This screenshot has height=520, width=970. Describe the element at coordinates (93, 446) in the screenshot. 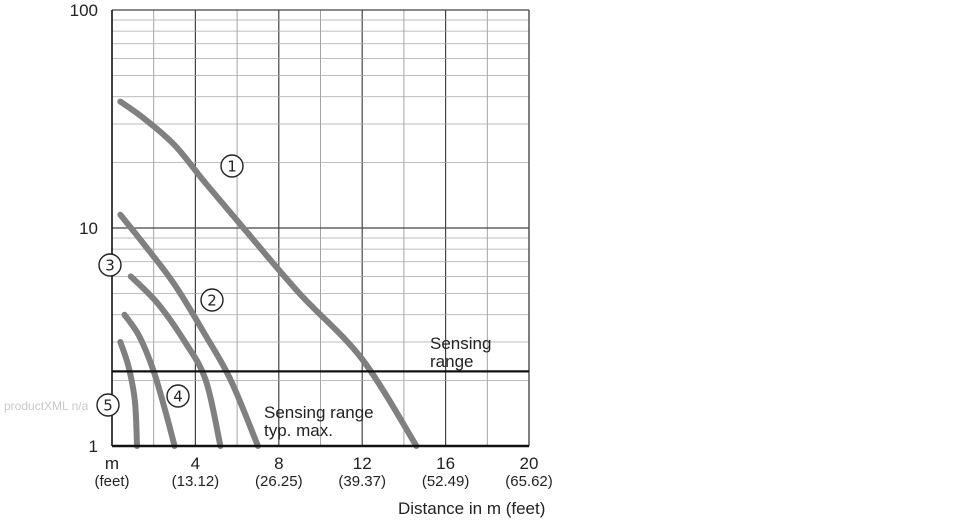

I see `y-tick-label: 1` at that location.